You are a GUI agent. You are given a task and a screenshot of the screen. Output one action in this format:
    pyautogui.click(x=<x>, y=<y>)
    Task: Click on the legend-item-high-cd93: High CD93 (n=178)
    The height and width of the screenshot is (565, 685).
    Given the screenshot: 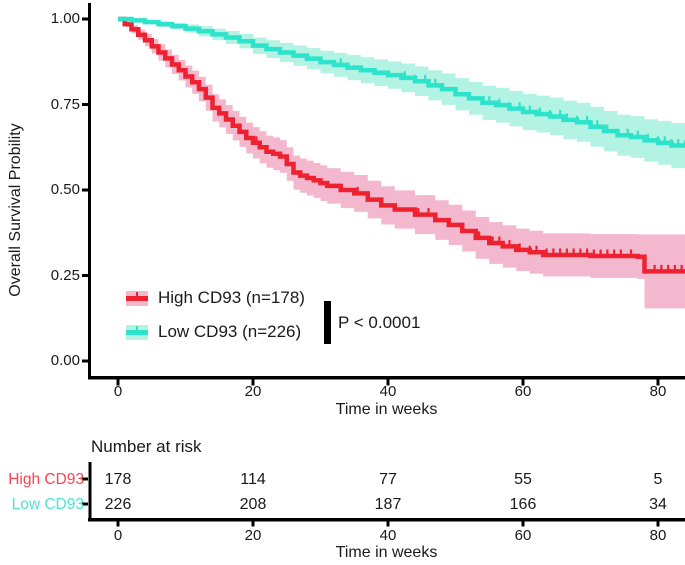 What is the action you would take?
    pyautogui.click(x=215, y=298)
    